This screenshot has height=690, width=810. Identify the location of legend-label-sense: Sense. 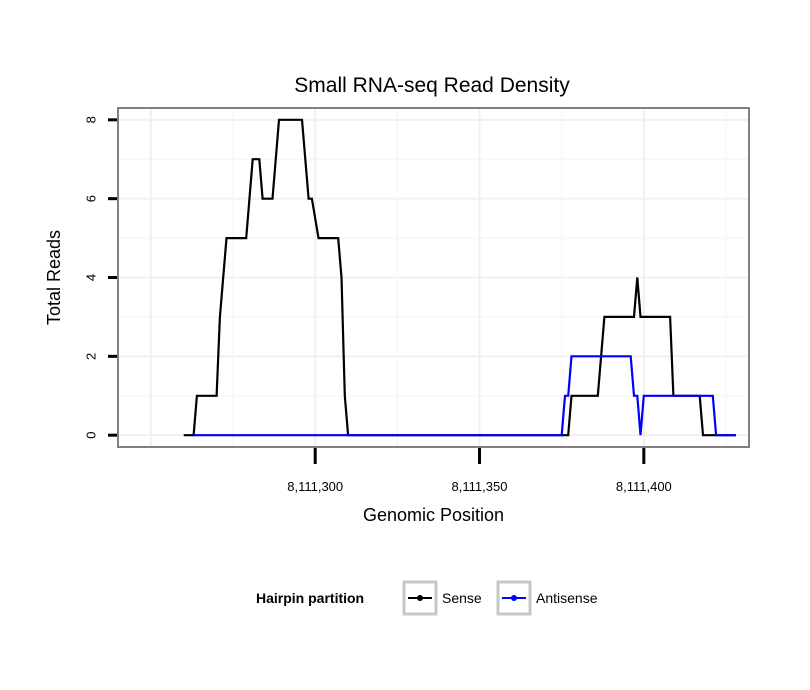
(462, 598).